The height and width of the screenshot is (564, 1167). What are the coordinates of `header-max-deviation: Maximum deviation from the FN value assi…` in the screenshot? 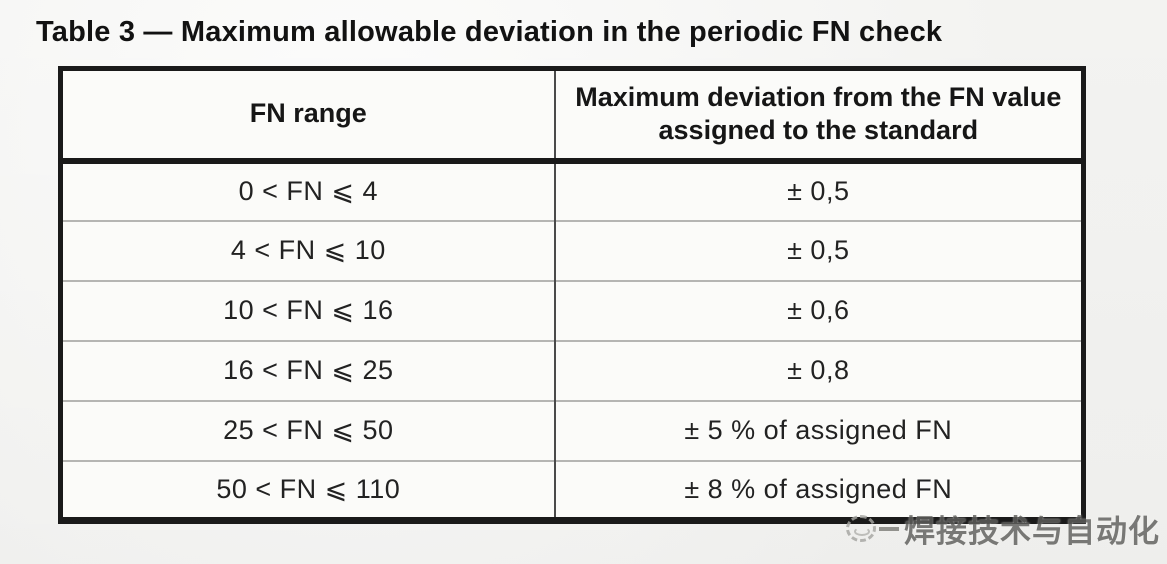 It's located at (819, 116).